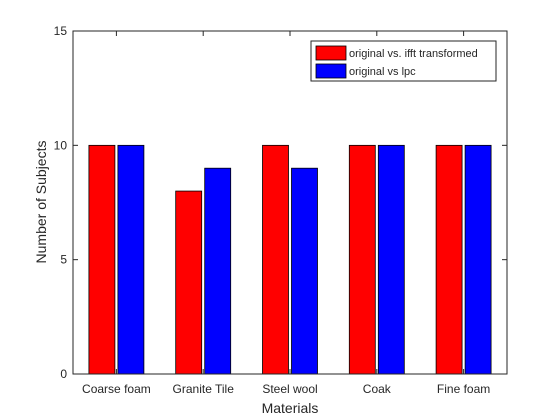  Describe the element at coordinates (204, 389) in the screenshot. I see `x-tick-label-granite-tile: Granite Tile` at that location.